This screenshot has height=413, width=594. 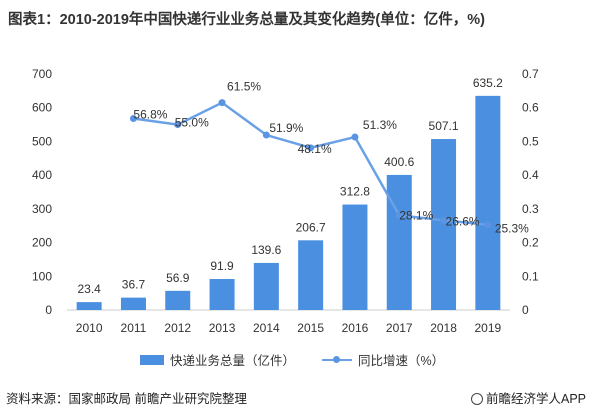 What do you see at coordinates (89, 289) in the screenshot?
I see `bar-value-label: 23.4` at bounding box center [89, 289].